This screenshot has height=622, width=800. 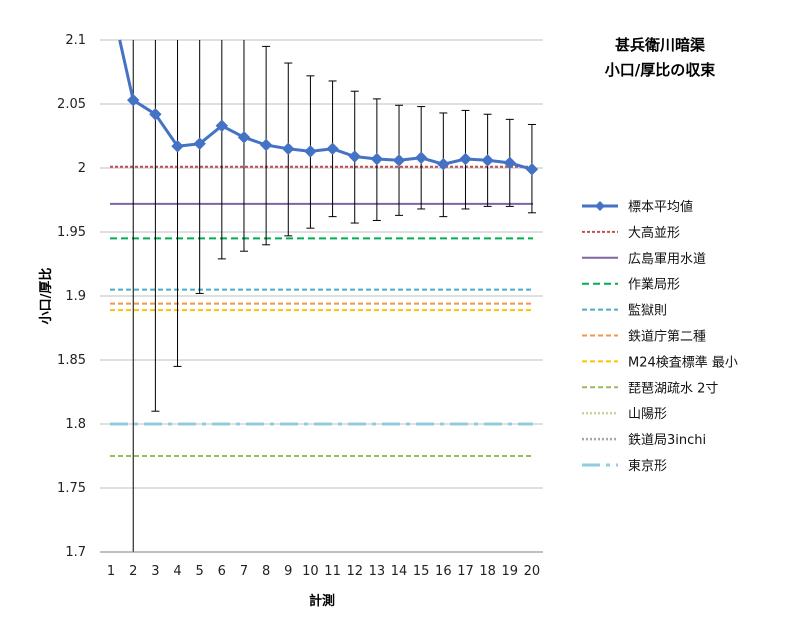 I want to click on legend-label: 鉄道庁第二種, so click(x=667, y=337).